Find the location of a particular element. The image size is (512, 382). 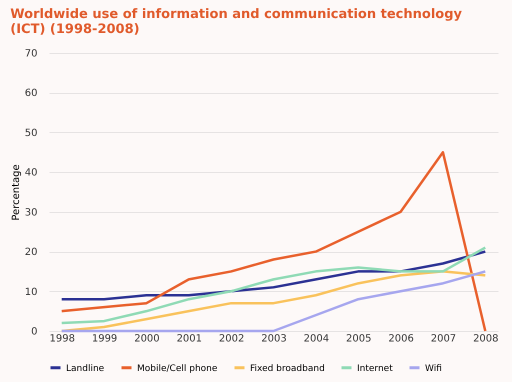

legend-label: Mobile/Cell phone is located at coordinates (177, 369).